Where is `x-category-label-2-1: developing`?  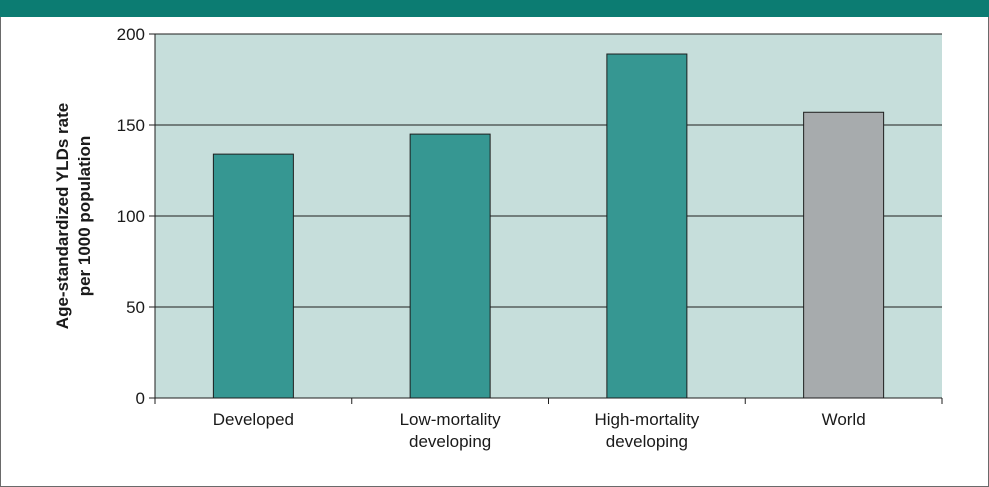 x-category-label-2-1: developing is located at coordinates (647, 441).